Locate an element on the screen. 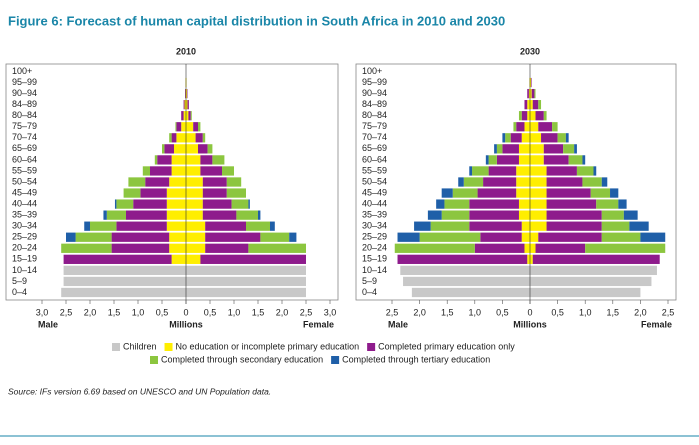  legend-label: Completed primary education only is located at coordinates (446, 346).